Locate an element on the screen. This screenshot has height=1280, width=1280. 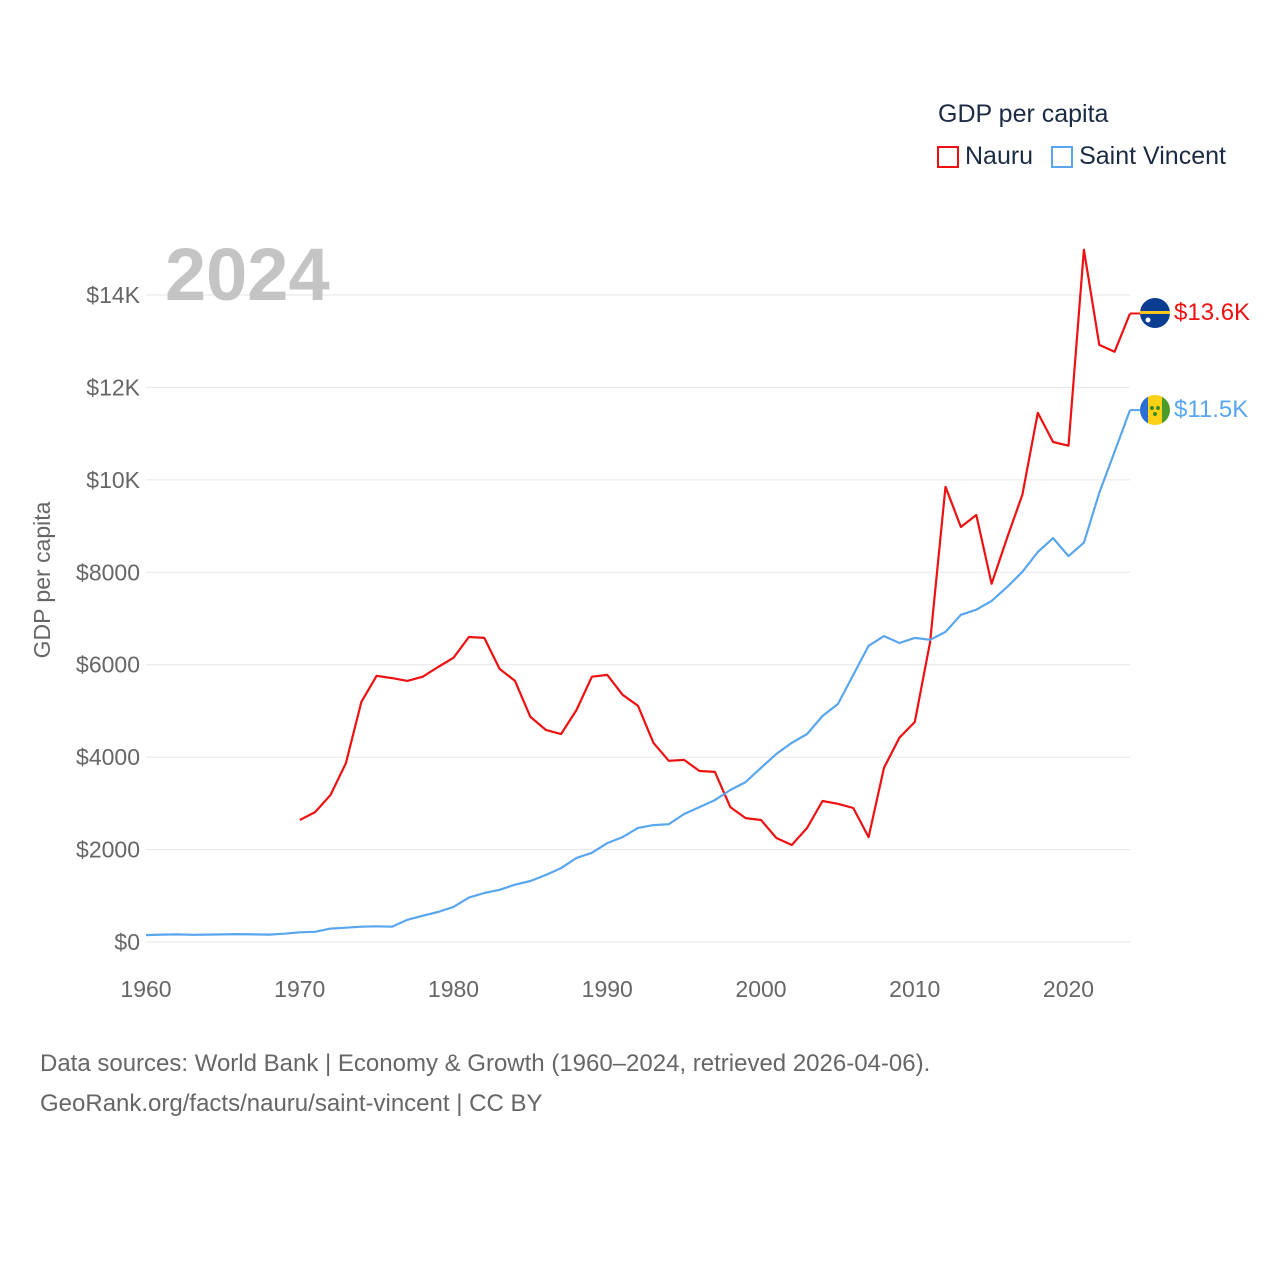
legend: Nauru Saint Vincent is located at coordinates (1081, 156).